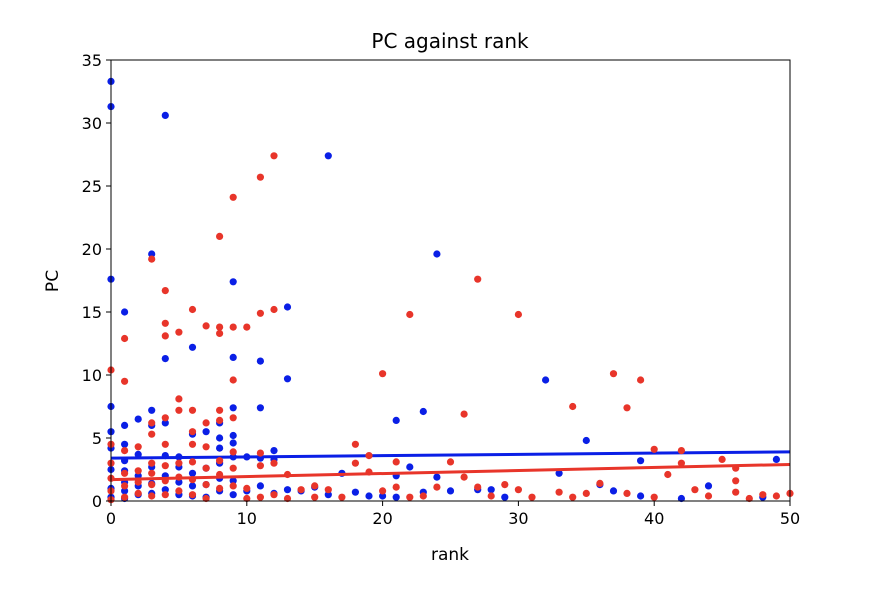 This screenshot has width=884, height=602. Describe the element at coordinates (92, 60) in the screenshot. I see `y-tick-label: 35` at that location.